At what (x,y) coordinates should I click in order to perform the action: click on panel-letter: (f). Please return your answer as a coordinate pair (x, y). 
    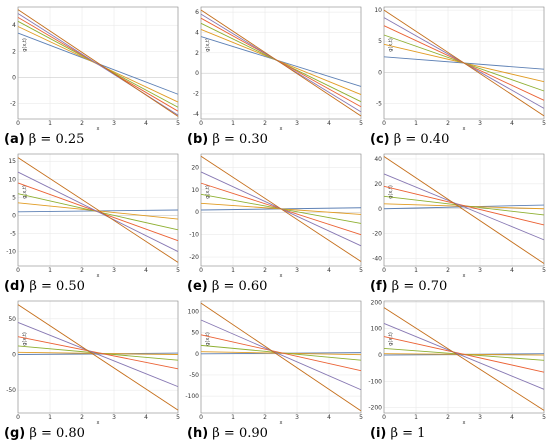
    Looking at the image, I should click on (379, 286).